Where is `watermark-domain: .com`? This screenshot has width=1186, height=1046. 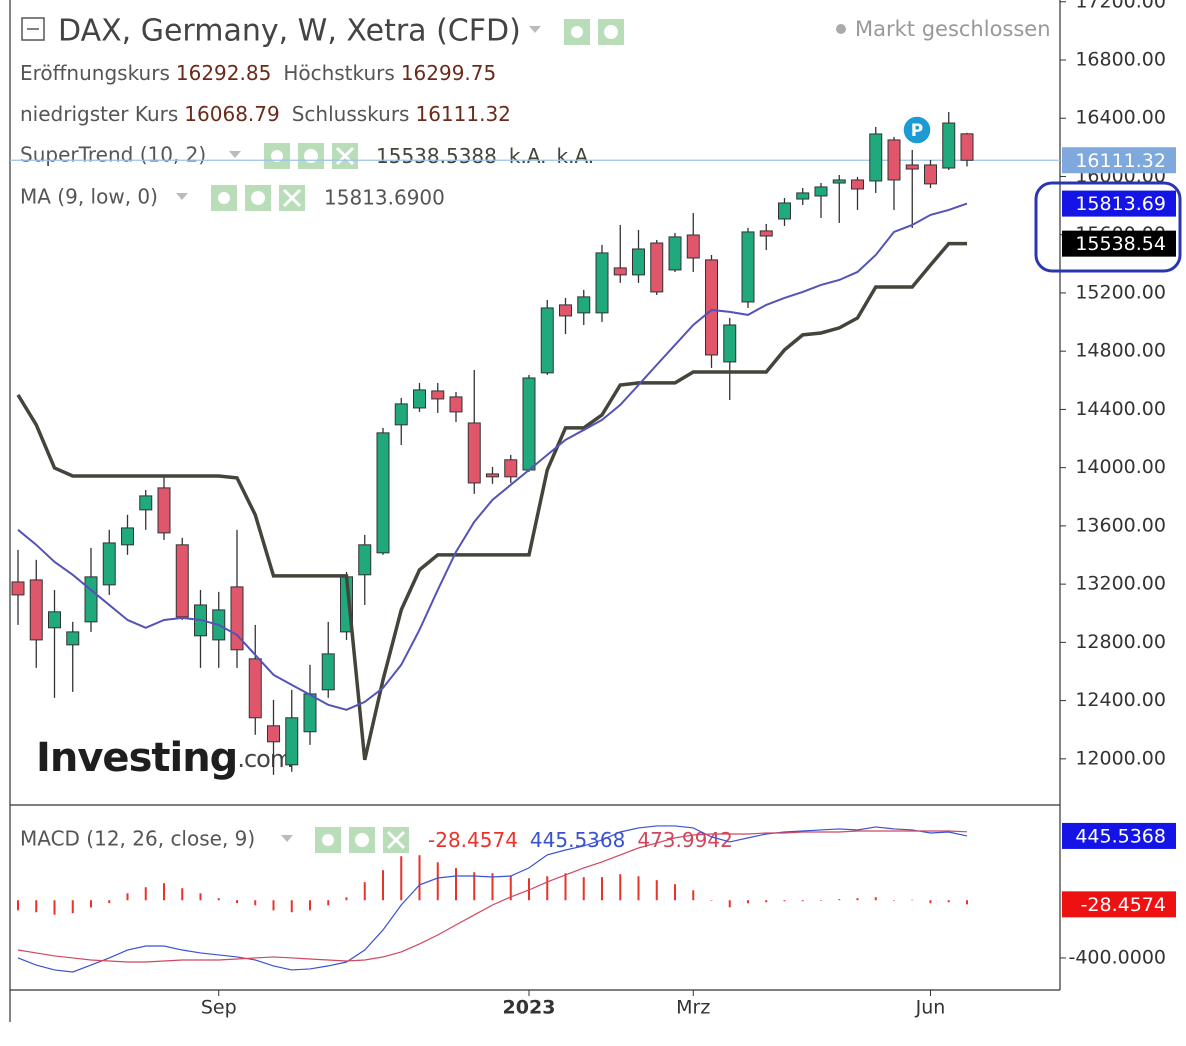 watermark-domain: .com is located at coordinates (264, 759).